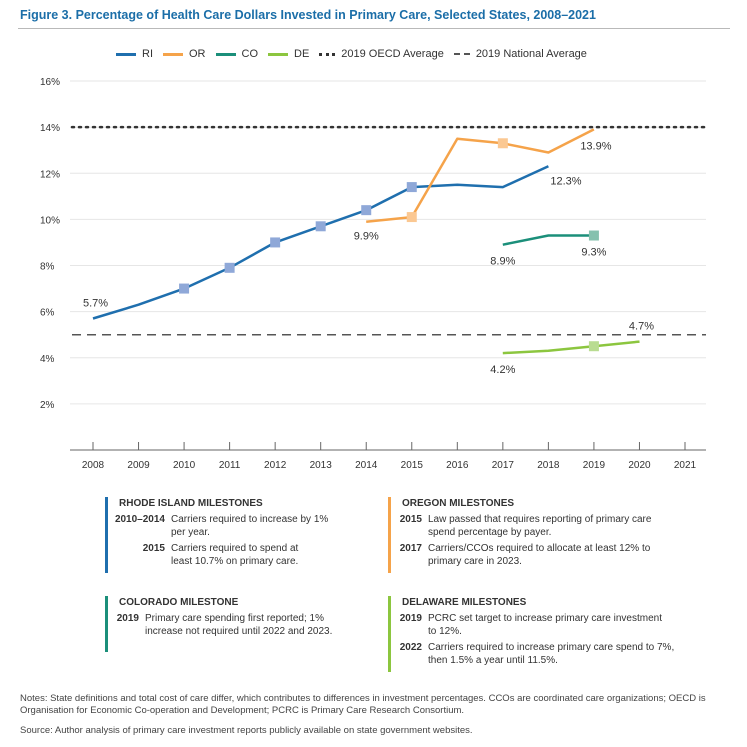  Describe the element at coordinates (366, 465) in the screenshot. I see `x-tick-label: 2014` at that location.